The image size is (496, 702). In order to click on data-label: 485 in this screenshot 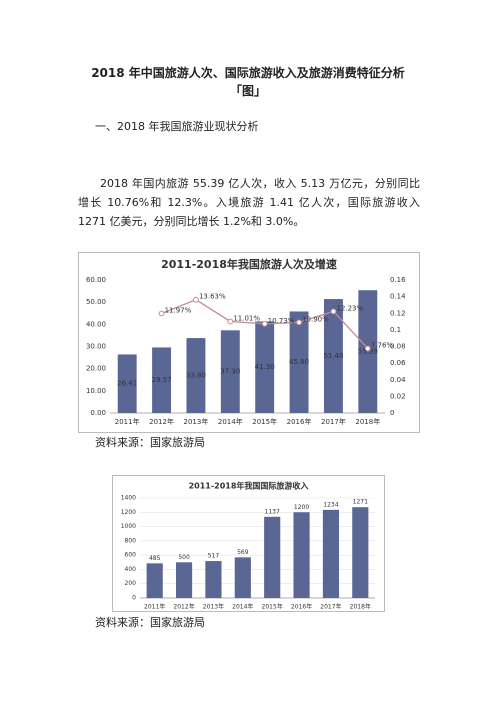, I will do `click(155, 558)`.